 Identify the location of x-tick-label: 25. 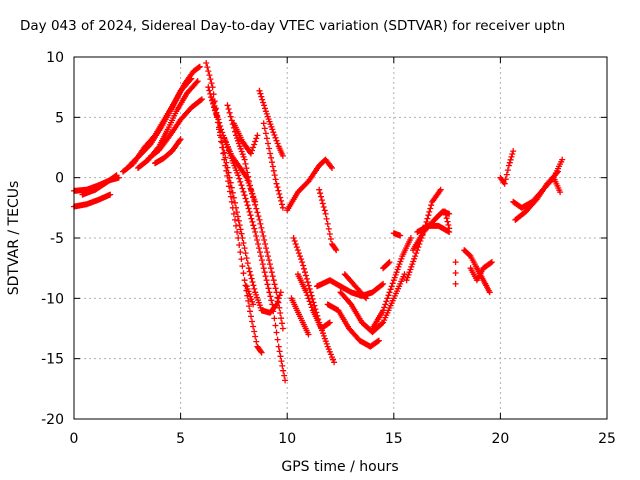
(607, 439).